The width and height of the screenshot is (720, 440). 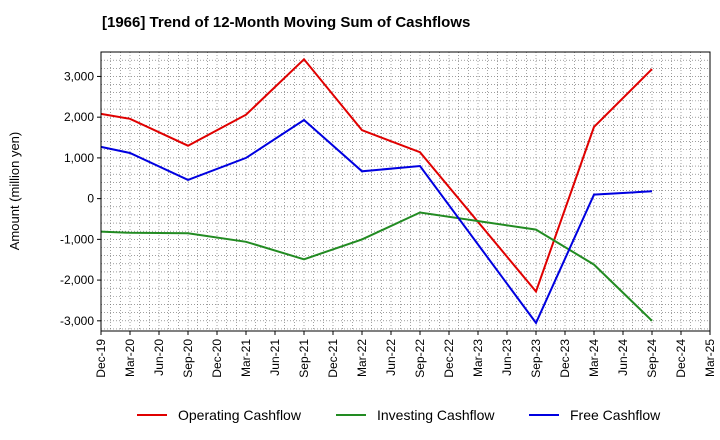 I want to click on x-tick-label: Dec-22, so click(x=449, y=358).